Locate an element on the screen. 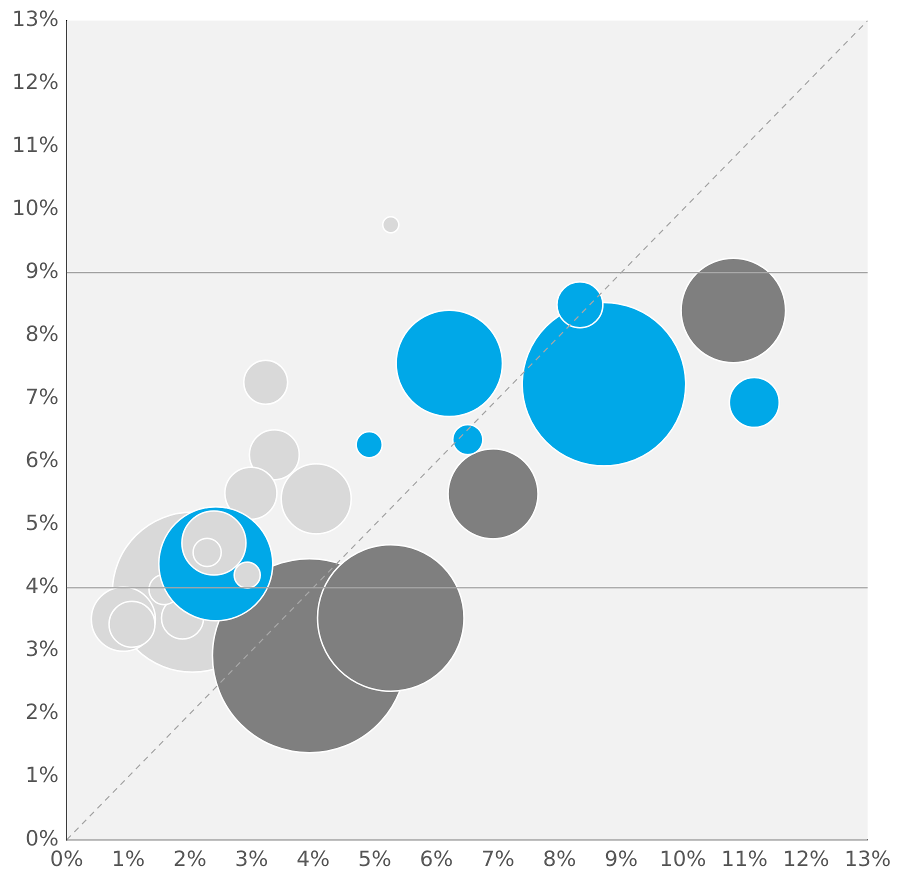 The height and width of the screenshot is (889, 899). x-tick-label: 9% is located at coordinates (621, 858).